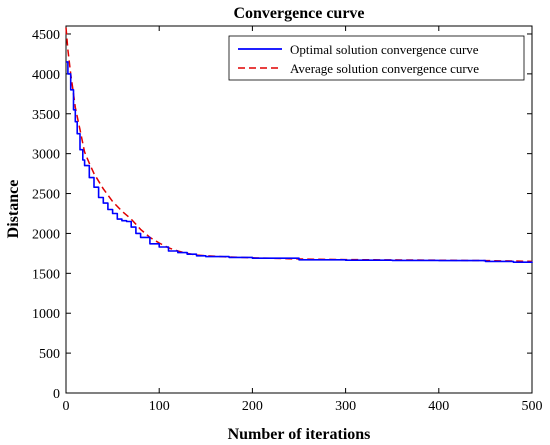 The width and height of the screenshot is (550, 445). I want to click on y-tick-label: 0, so click(56, 394).